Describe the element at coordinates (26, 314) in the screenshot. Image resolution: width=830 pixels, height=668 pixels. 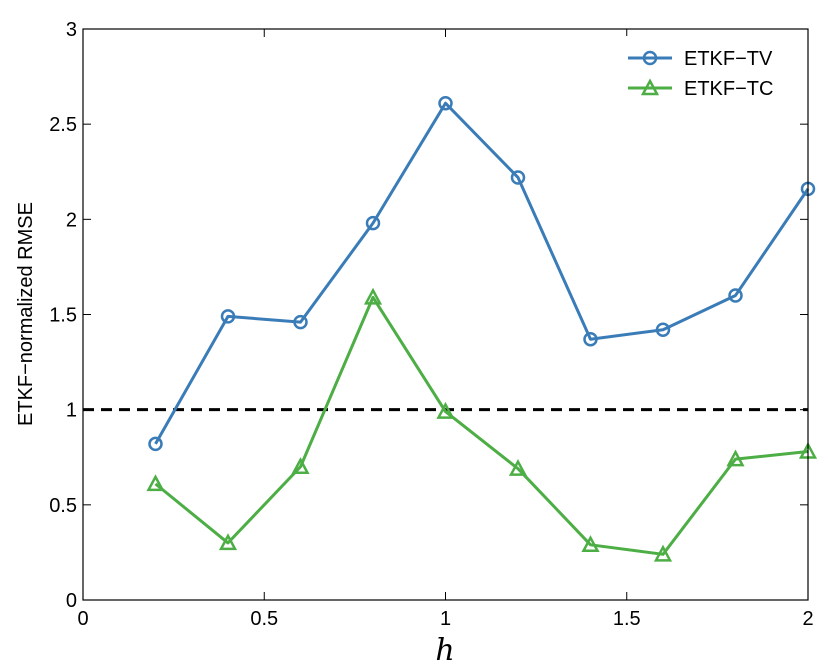
I see `y-axis-label: ETKF−normalized RMSE` at that location.